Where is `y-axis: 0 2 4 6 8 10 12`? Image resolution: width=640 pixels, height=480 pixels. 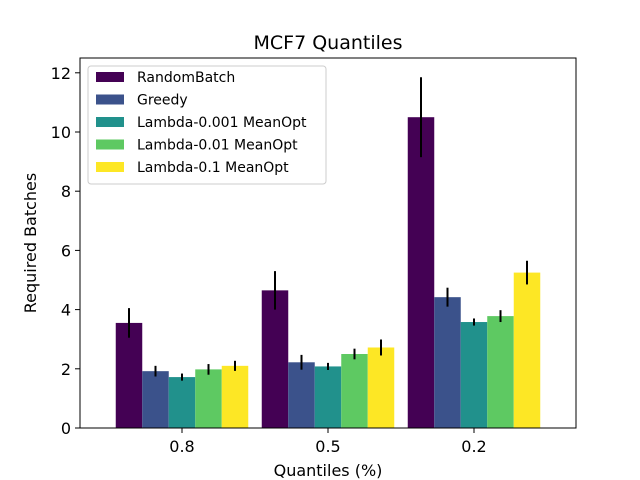
y-axis: 0 2 4 6 8 10 12 is located at coordinates (65, 251).